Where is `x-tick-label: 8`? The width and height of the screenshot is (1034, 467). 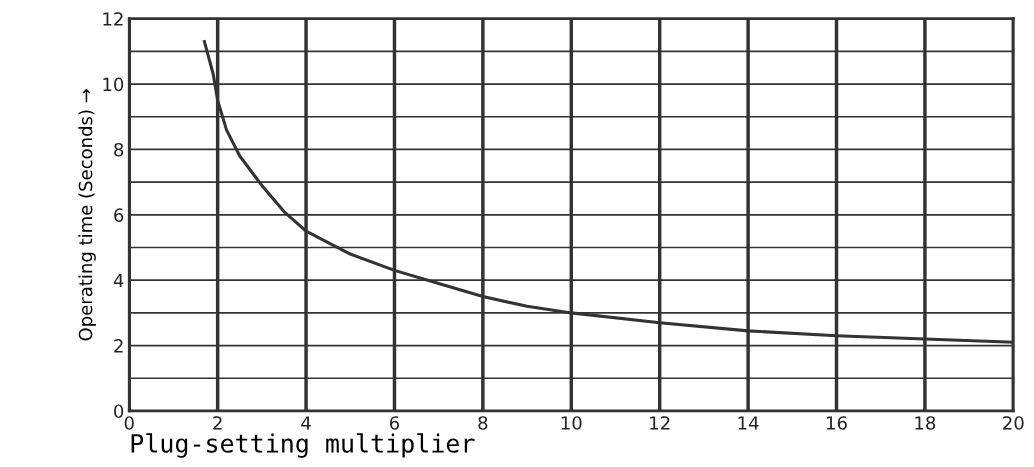
x-tick-label: 8 is located at coordinates (483, 423).